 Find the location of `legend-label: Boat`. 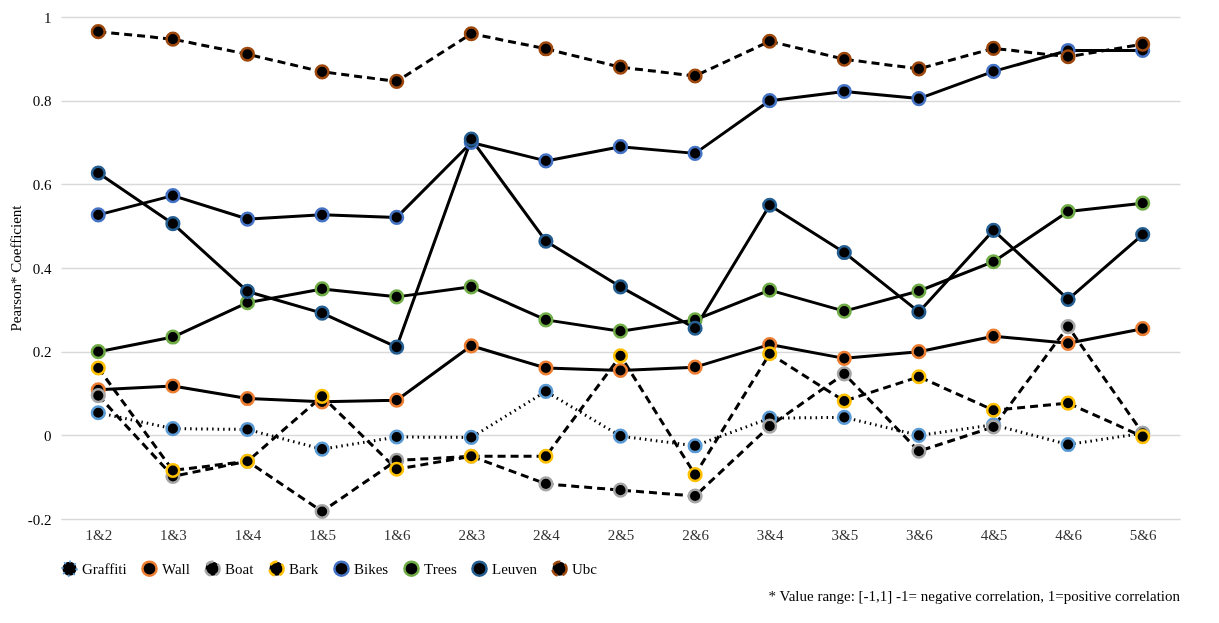

legend-label: Boat is located at coordinates (240, 568).